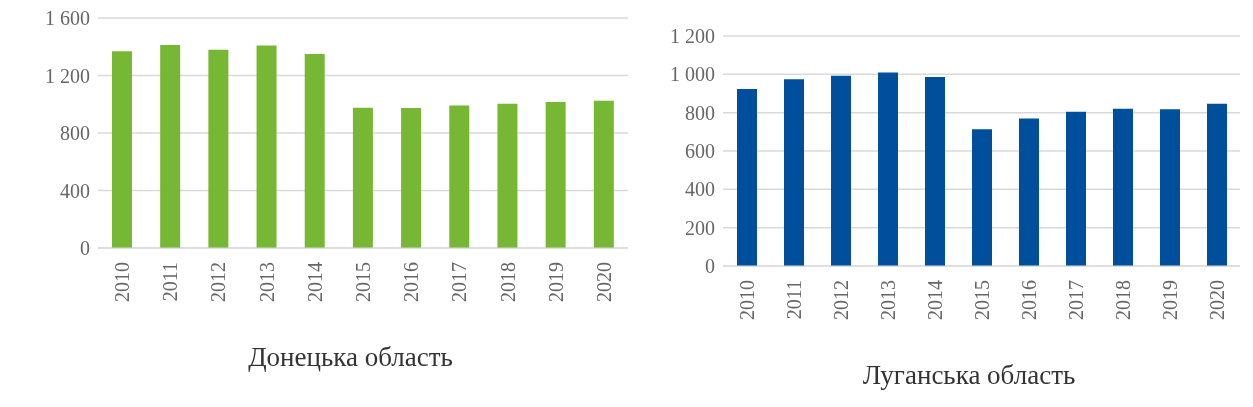 This screenshot has height=407, width=1253. What do you see at coordinates (700, 151) in the screenshot?
I see `y-tick-label: 600` at bounding box center [700, 151].